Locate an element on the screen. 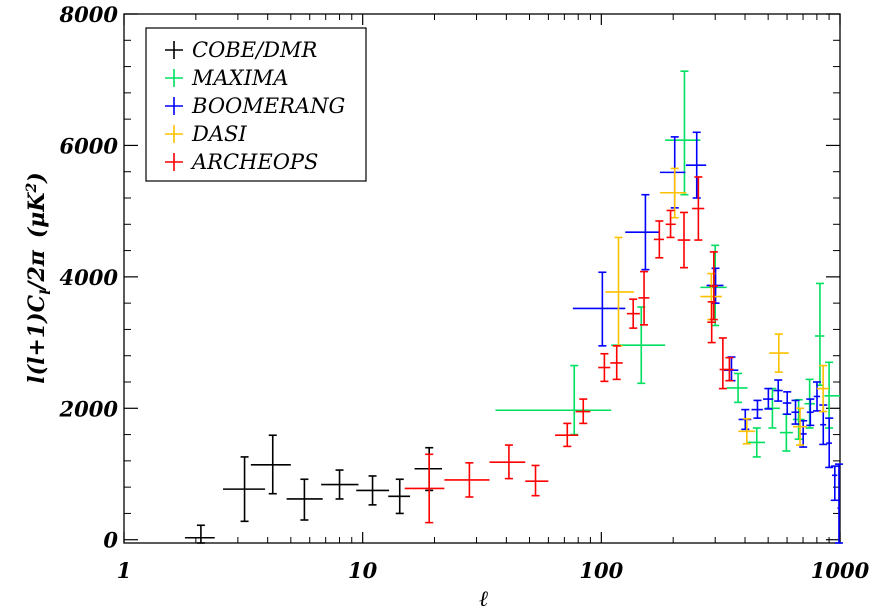 Image resolution: width=876 pixels, height=616 pixels. legend-entry-boomerang: BOOMERANG is located at coordinates (255, 106).